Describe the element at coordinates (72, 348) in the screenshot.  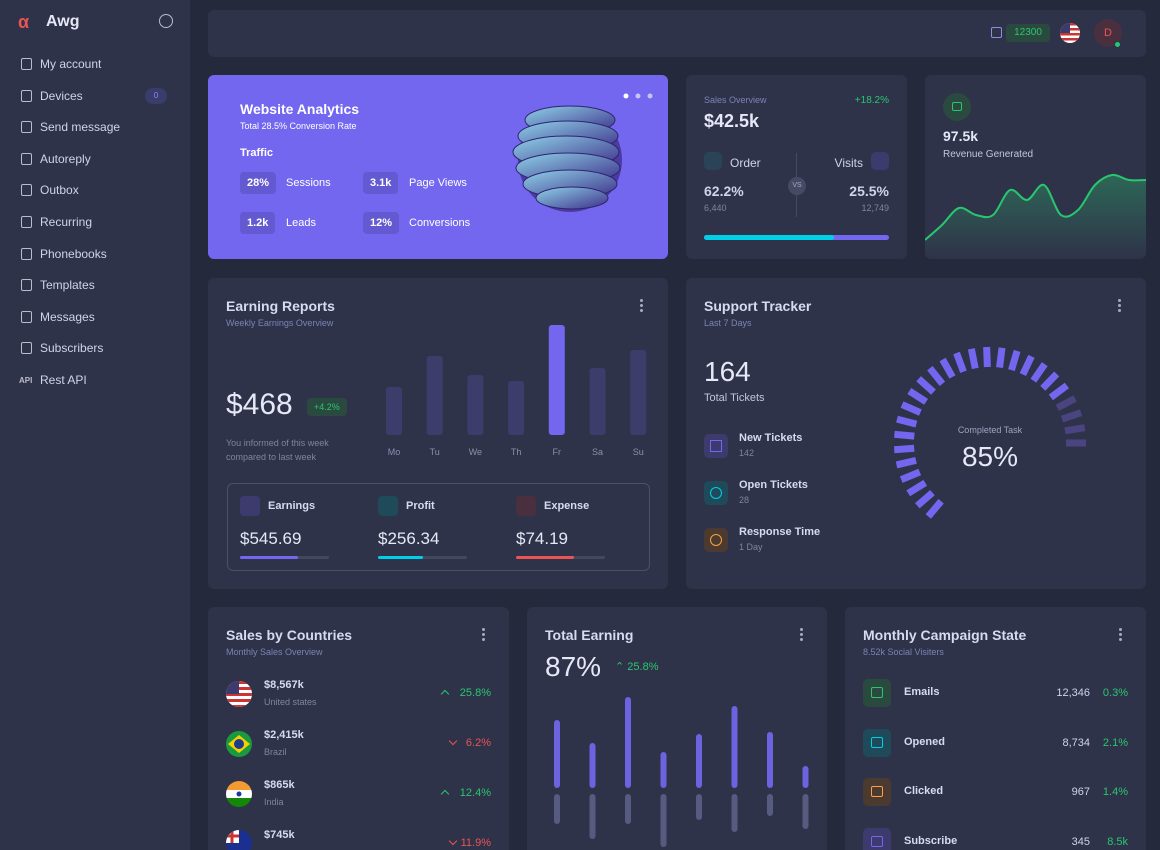
I see `menu-item: Subscribers` at that location.